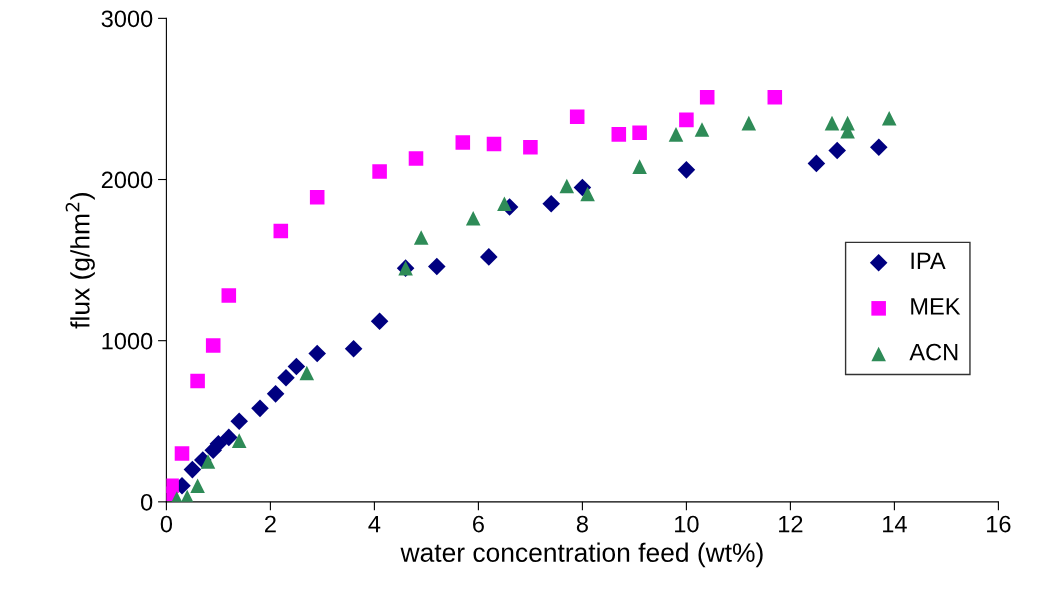  Describe the element at coordinates (933, 352) in the screenshot. I see `legend-label: ACN` at that location.